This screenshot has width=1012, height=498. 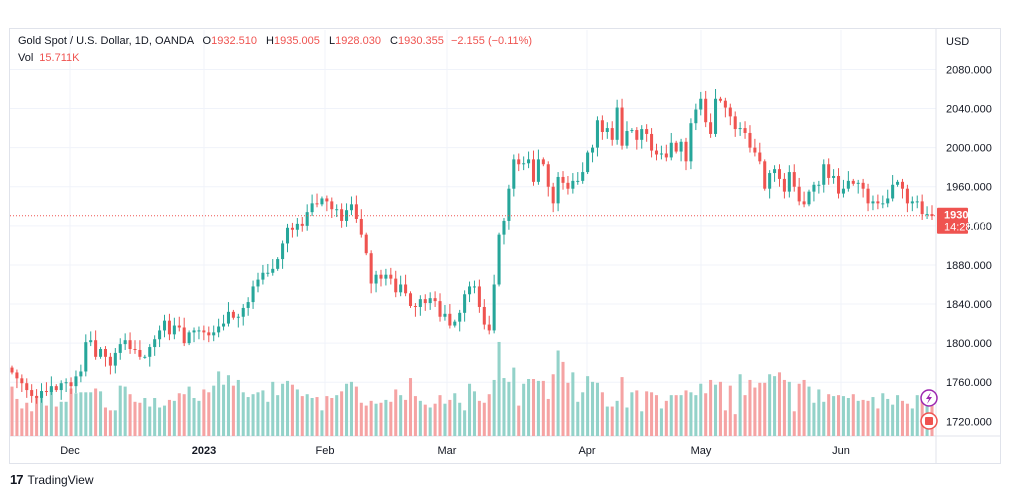 What do you see at coordinates (447, 451) in the screenshot?
I see `x-tick-label: Mar` at bounding box center [447, 451].